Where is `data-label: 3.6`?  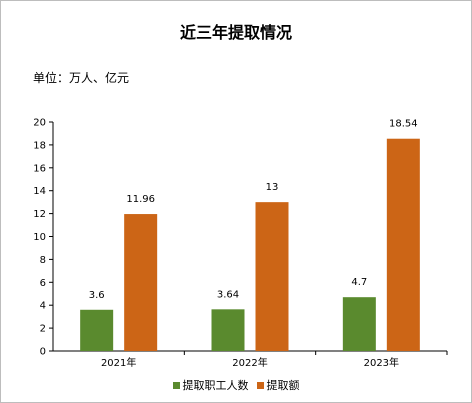
data-label: 3.6 is located at coordinates (97, 295).